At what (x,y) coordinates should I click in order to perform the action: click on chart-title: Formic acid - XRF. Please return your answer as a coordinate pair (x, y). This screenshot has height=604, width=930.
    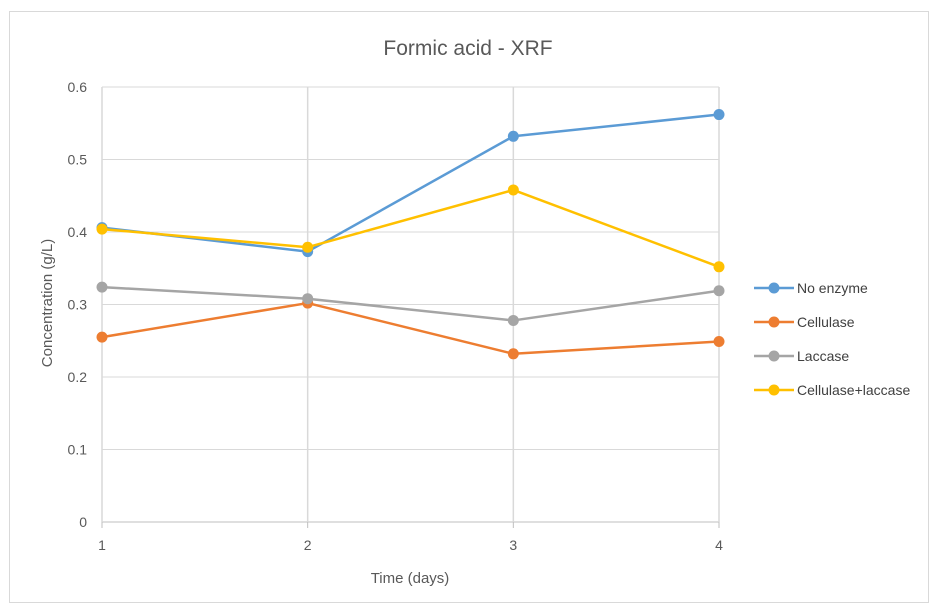
    Looking at the image, I should click on (467, 48).